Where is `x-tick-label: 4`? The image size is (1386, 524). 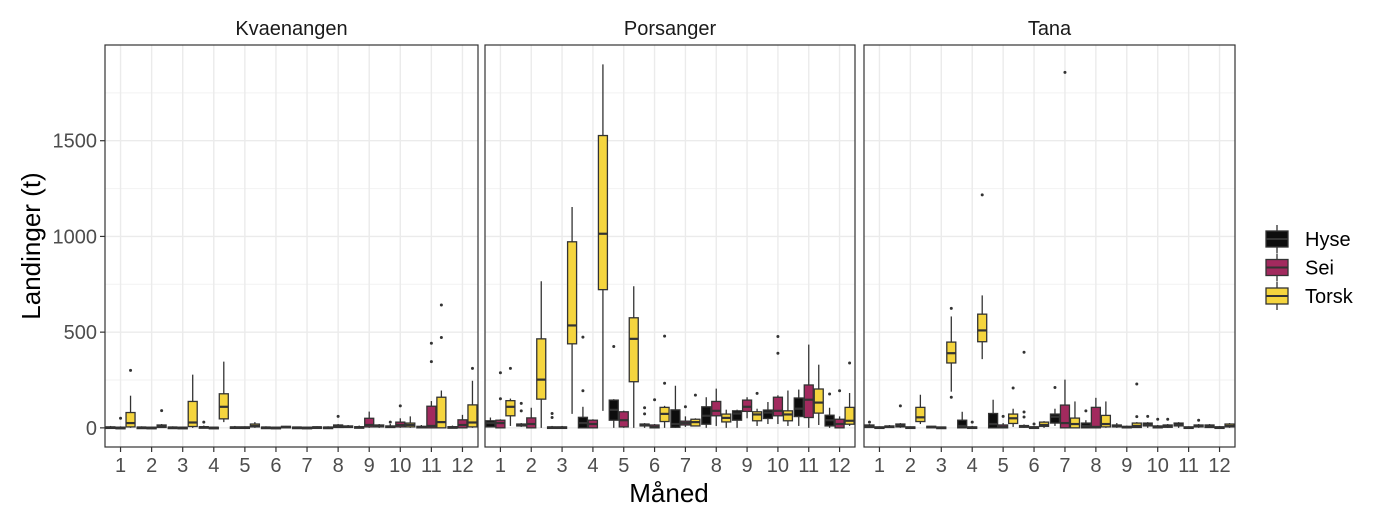
x-tick-label: 4 is located at coordinates (972, 466).